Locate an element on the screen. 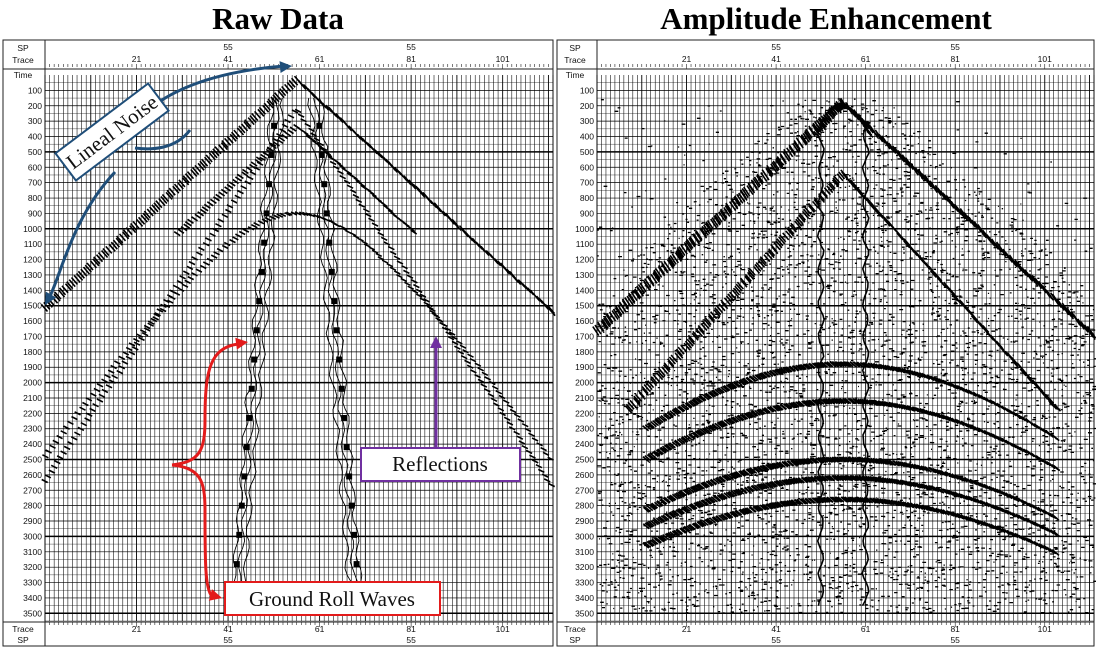 The width and height of the screenshot is (1096, 647). time-tick-label: 3400 is located at coordinates (32, 598).